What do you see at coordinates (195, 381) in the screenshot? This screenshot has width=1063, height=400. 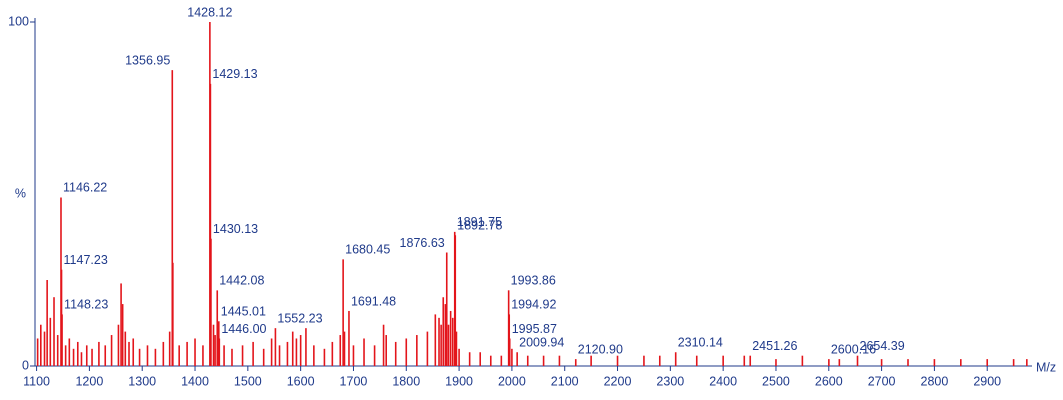 I see `x-tick-label: 1400` at bounding box center [195, 381].